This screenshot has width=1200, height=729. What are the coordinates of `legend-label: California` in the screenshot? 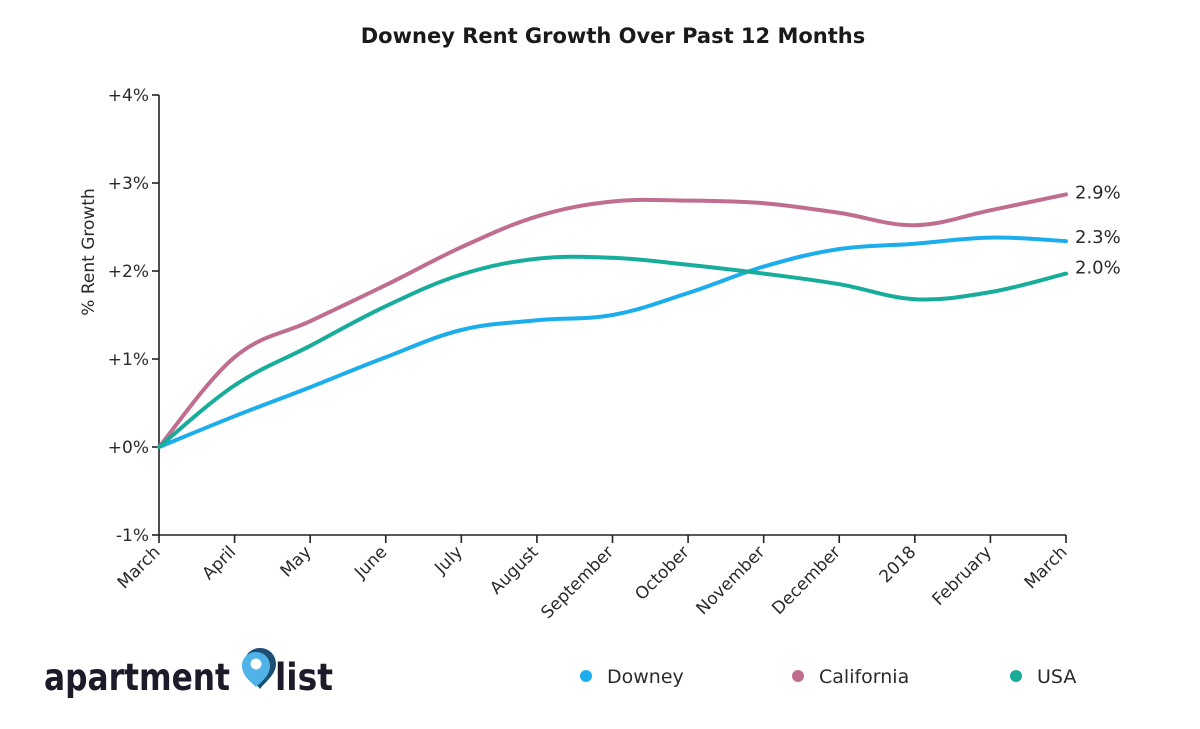 It's located at (864, 677).